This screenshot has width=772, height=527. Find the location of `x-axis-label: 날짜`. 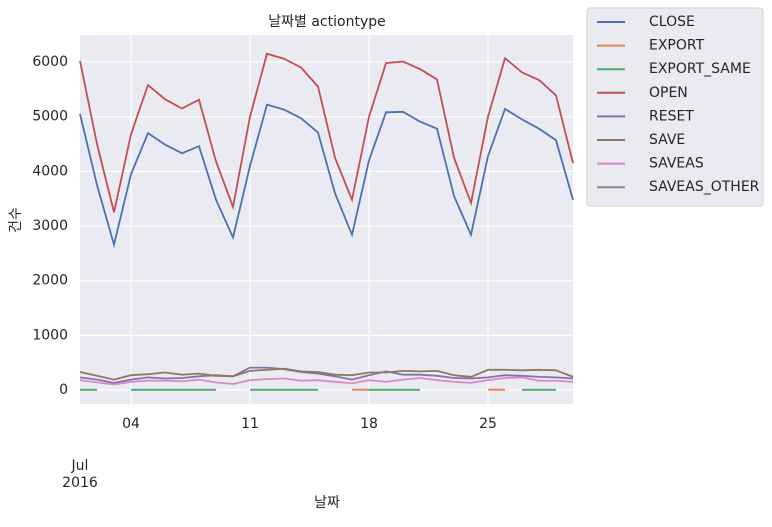

x-axis-label: 날짜 is located at coordinates (327, 503).